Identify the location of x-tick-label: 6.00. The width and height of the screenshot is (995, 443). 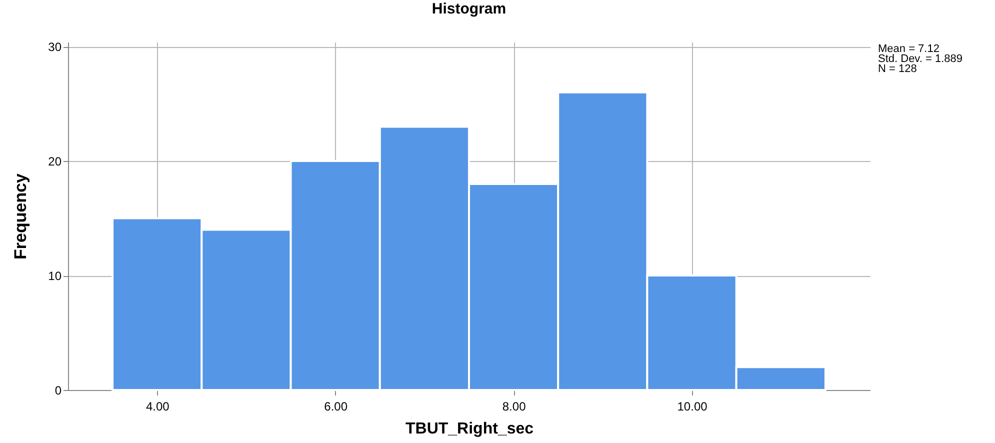
(336, 407).